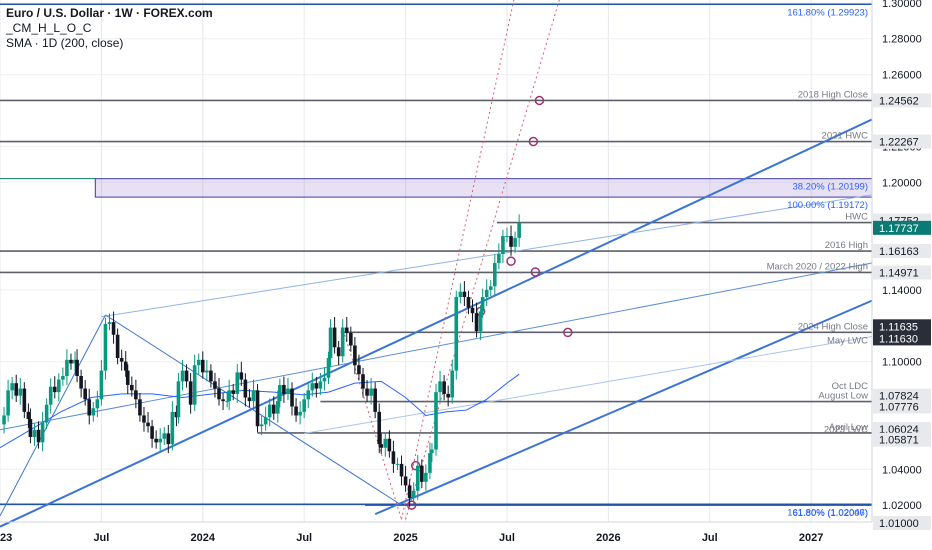 This screenshot has height=550, width=932. Describe the element at coordinates (817, 266) in the screenshot. I see `level-label: March 2020 / 2022 High` at that location.